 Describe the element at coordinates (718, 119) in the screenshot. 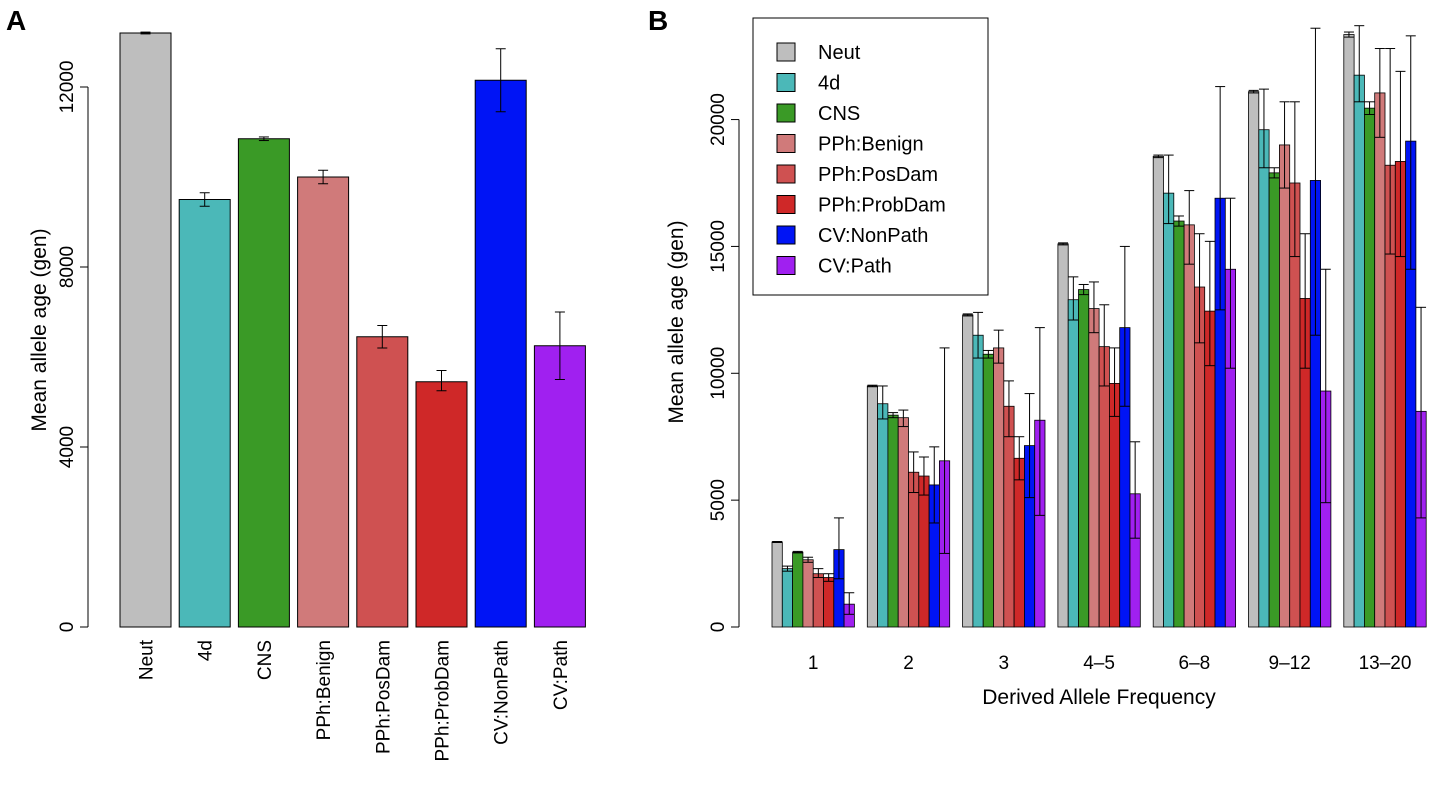

I see `panel-b-y-tick-label: 20000` at that location.